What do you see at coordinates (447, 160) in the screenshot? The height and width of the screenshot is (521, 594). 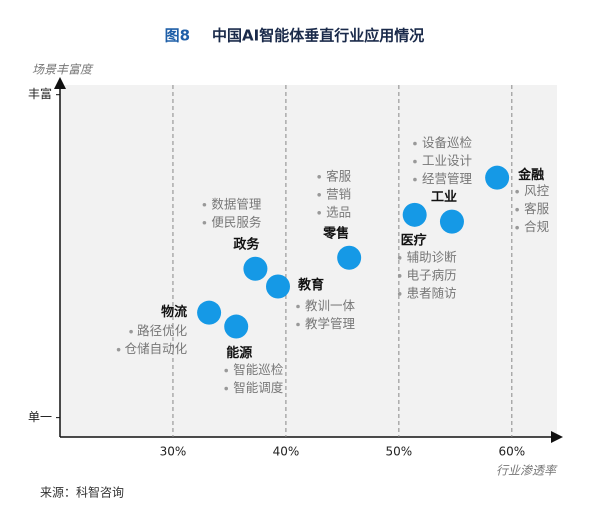 I see `note: 工业设计` at bounding box center [447, 160].